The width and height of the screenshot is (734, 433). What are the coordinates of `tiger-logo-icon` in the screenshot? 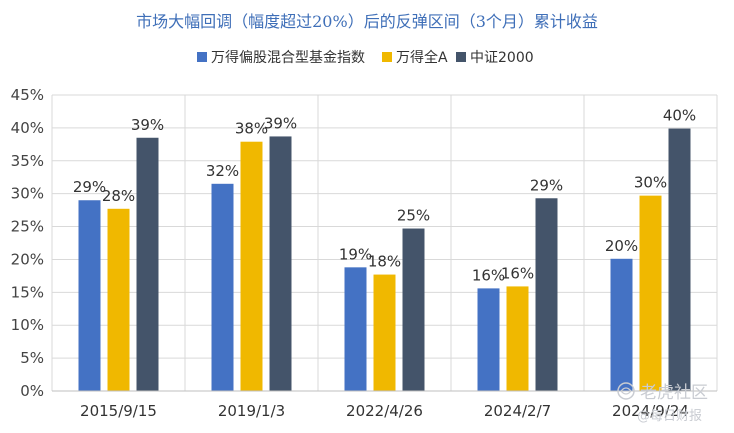 It's located at (626, 391).